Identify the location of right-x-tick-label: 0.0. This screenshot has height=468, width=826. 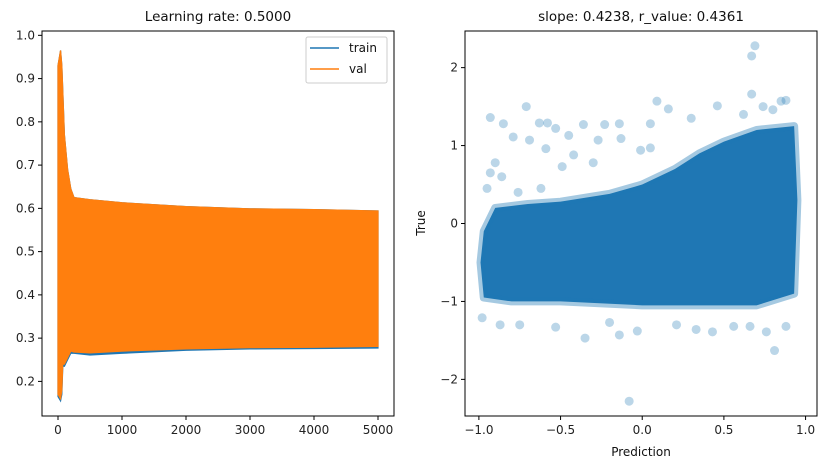
(642, 430).